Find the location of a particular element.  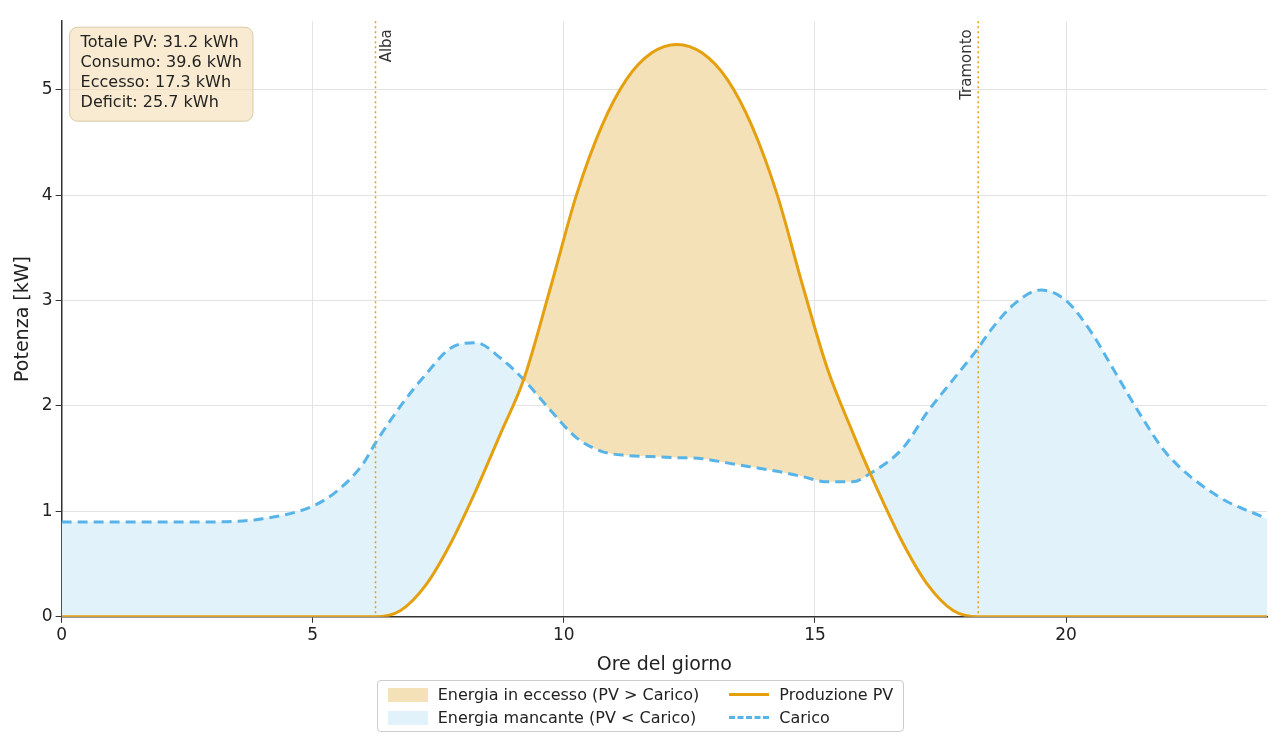

annotation: Deficit: 25.7 kWh is located at coordinates (149, 102).